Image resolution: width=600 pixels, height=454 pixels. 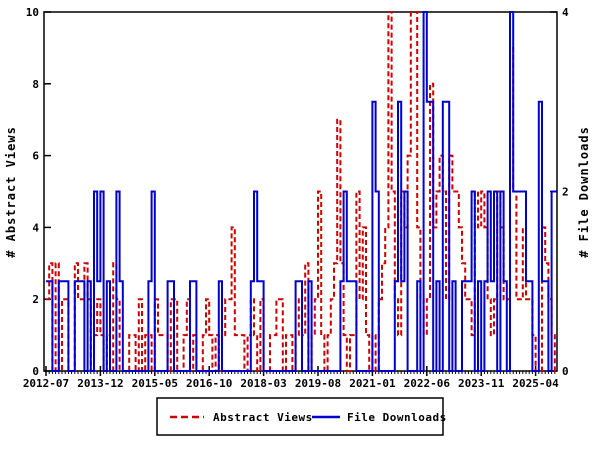 I want to click on svg-text: 2015-05, so click(x=155, y=383).